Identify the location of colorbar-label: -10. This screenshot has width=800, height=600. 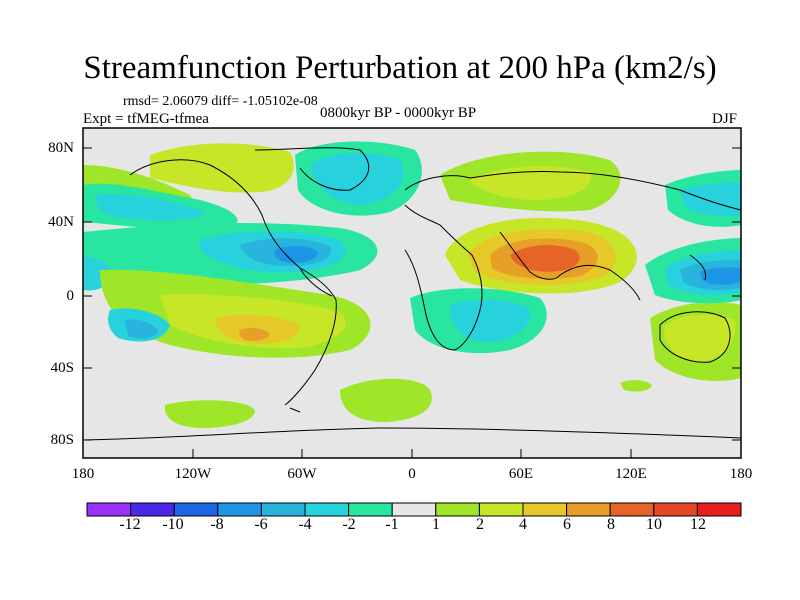
(173, 524).